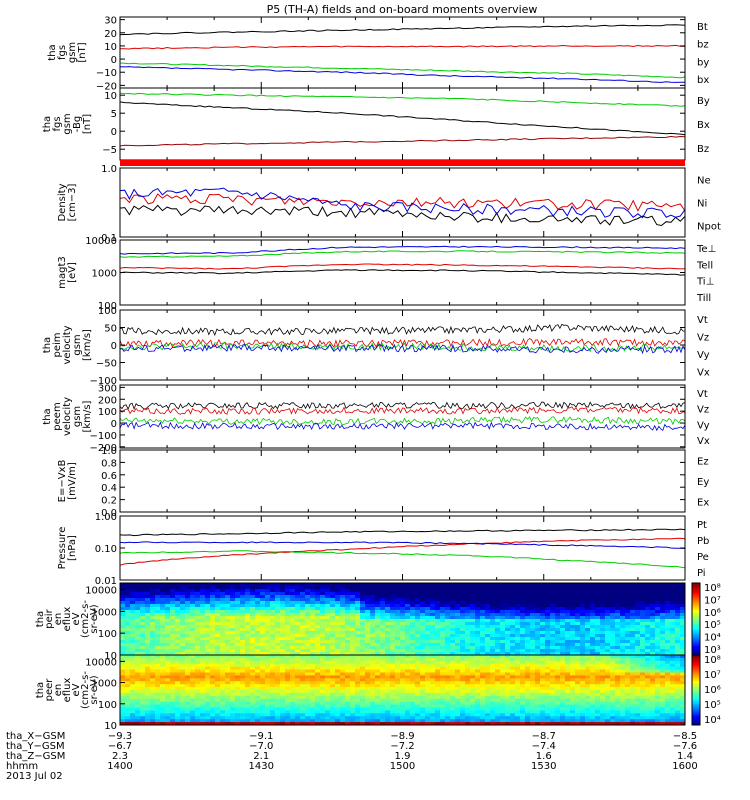 This screenshot has height=800, width=750. I want to click on panel-frame, so click(402, 481).